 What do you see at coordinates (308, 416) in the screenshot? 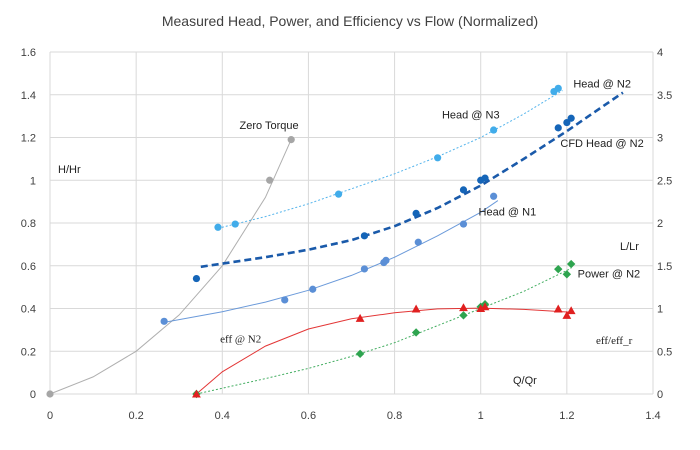
I see `x-tick-label: 0.6` at bounding box center [308, 416].